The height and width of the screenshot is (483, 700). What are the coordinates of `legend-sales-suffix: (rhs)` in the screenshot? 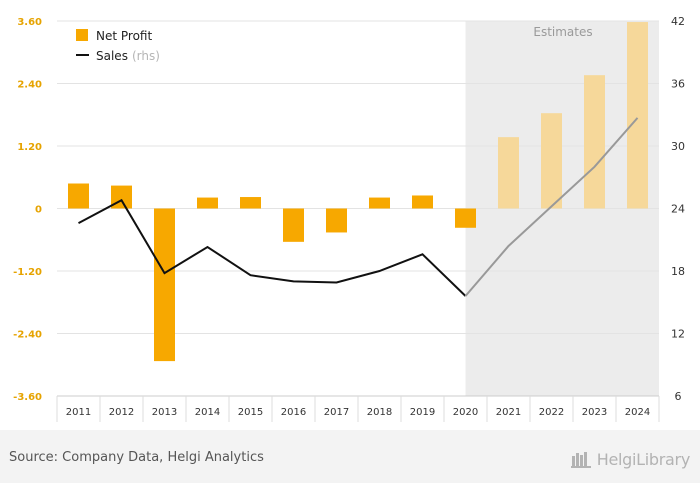 It's located at (146, 56).